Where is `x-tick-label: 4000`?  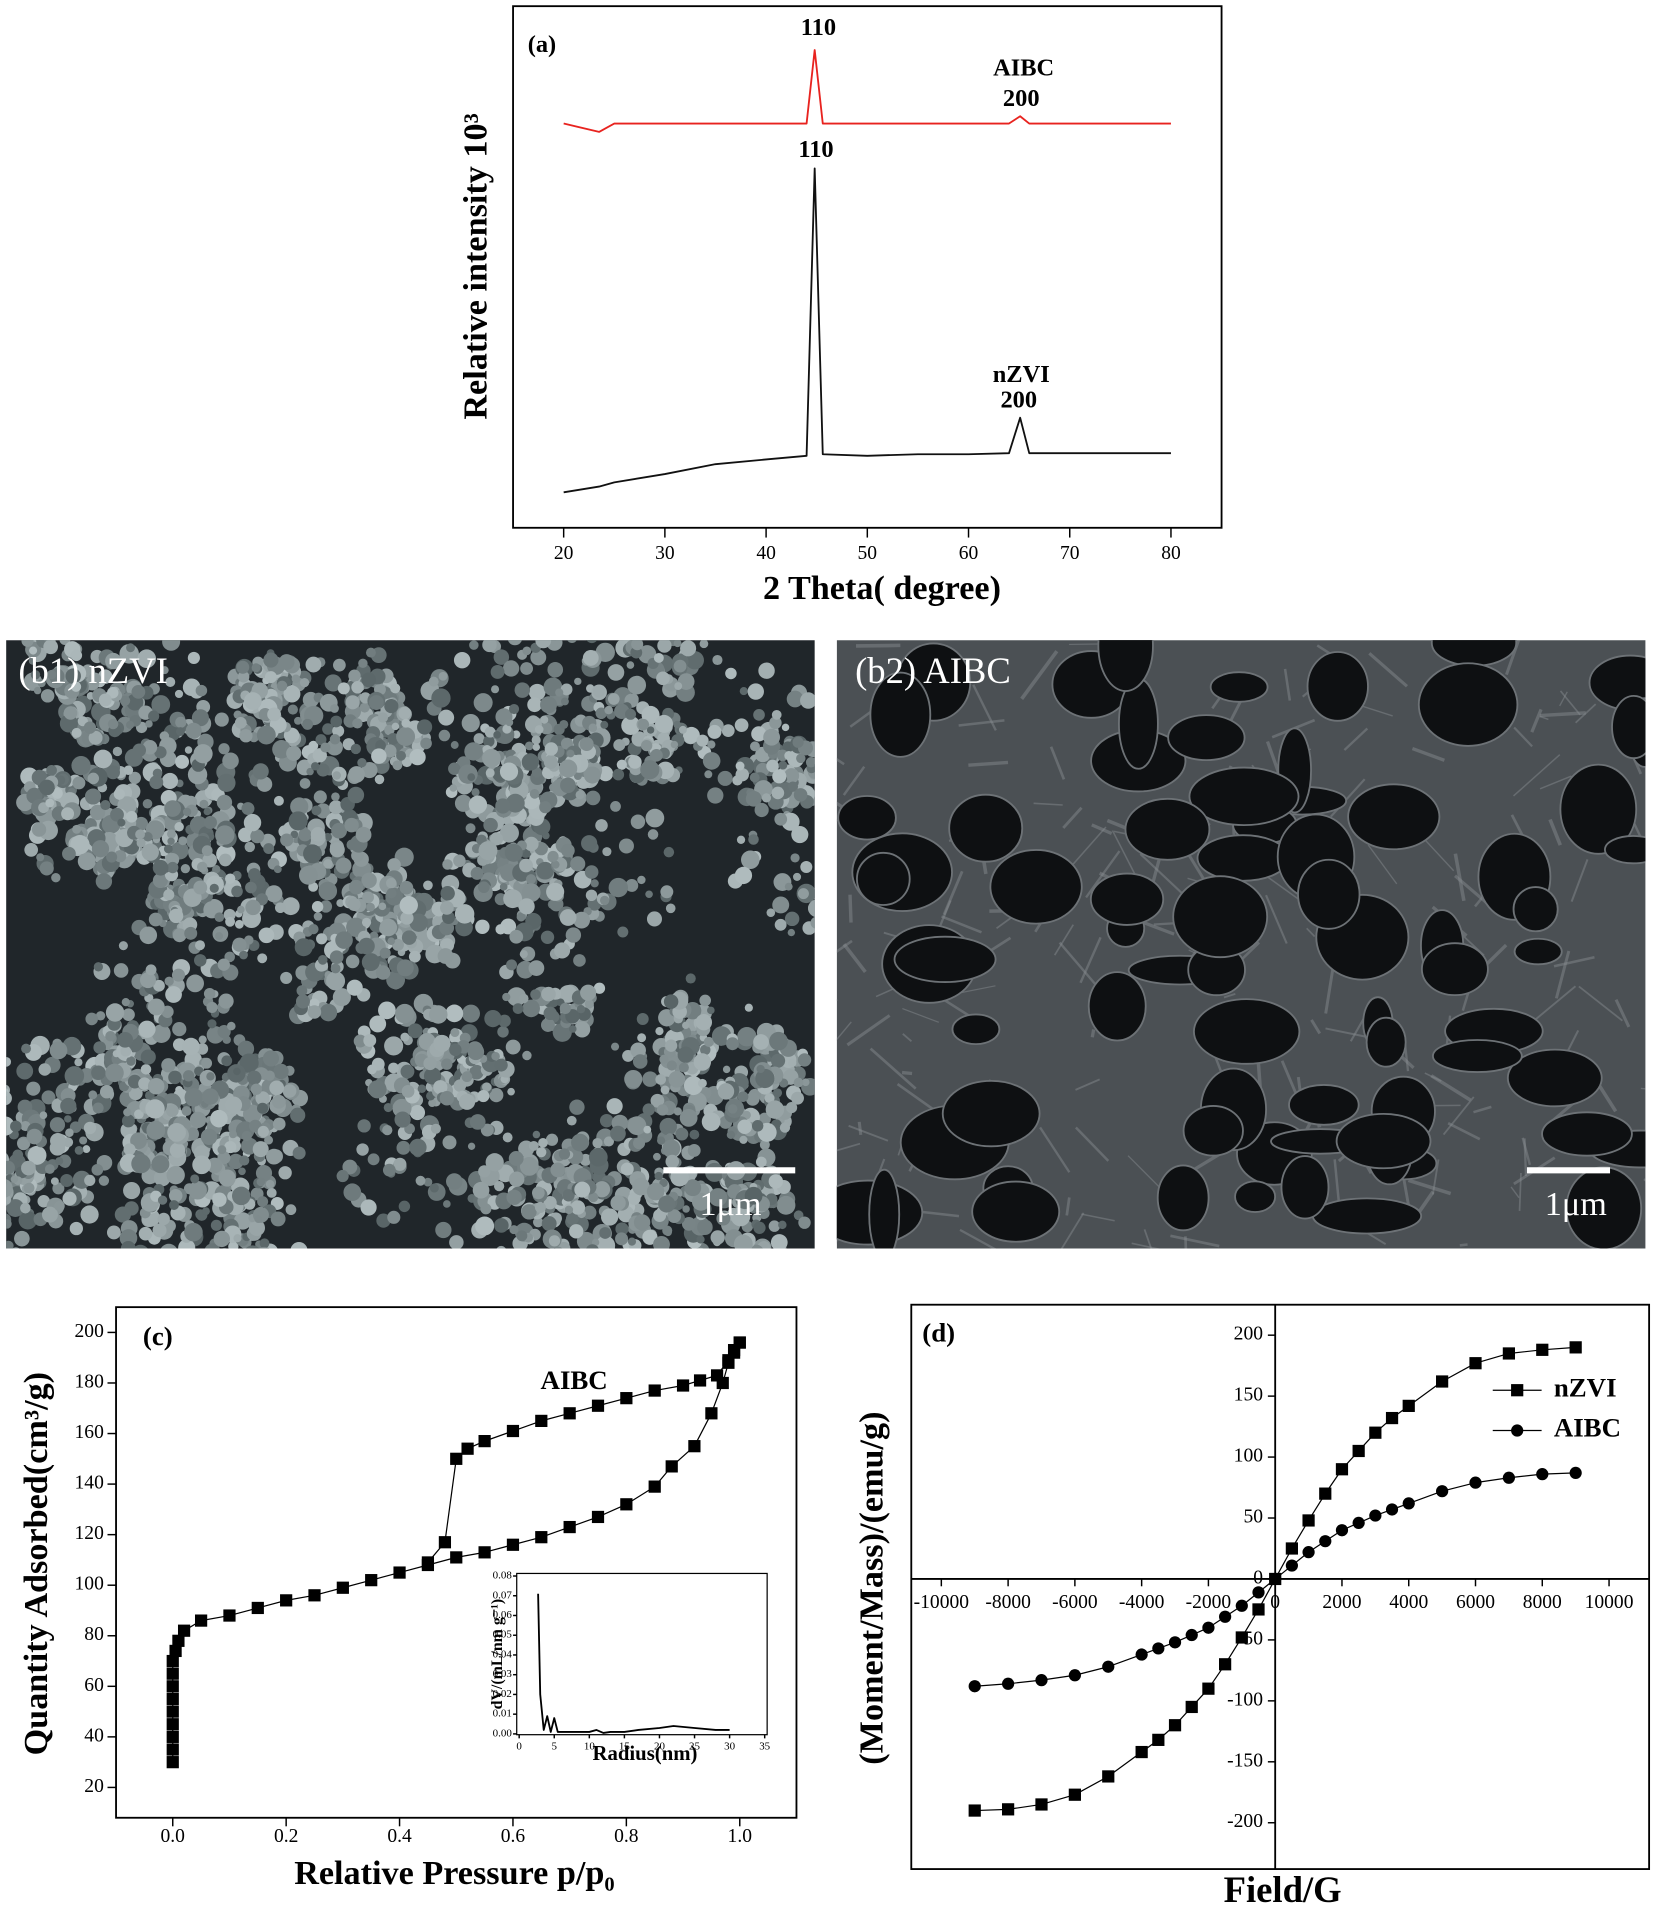
x-tick-label: 4000 is located at coordinates (1408, 1602).